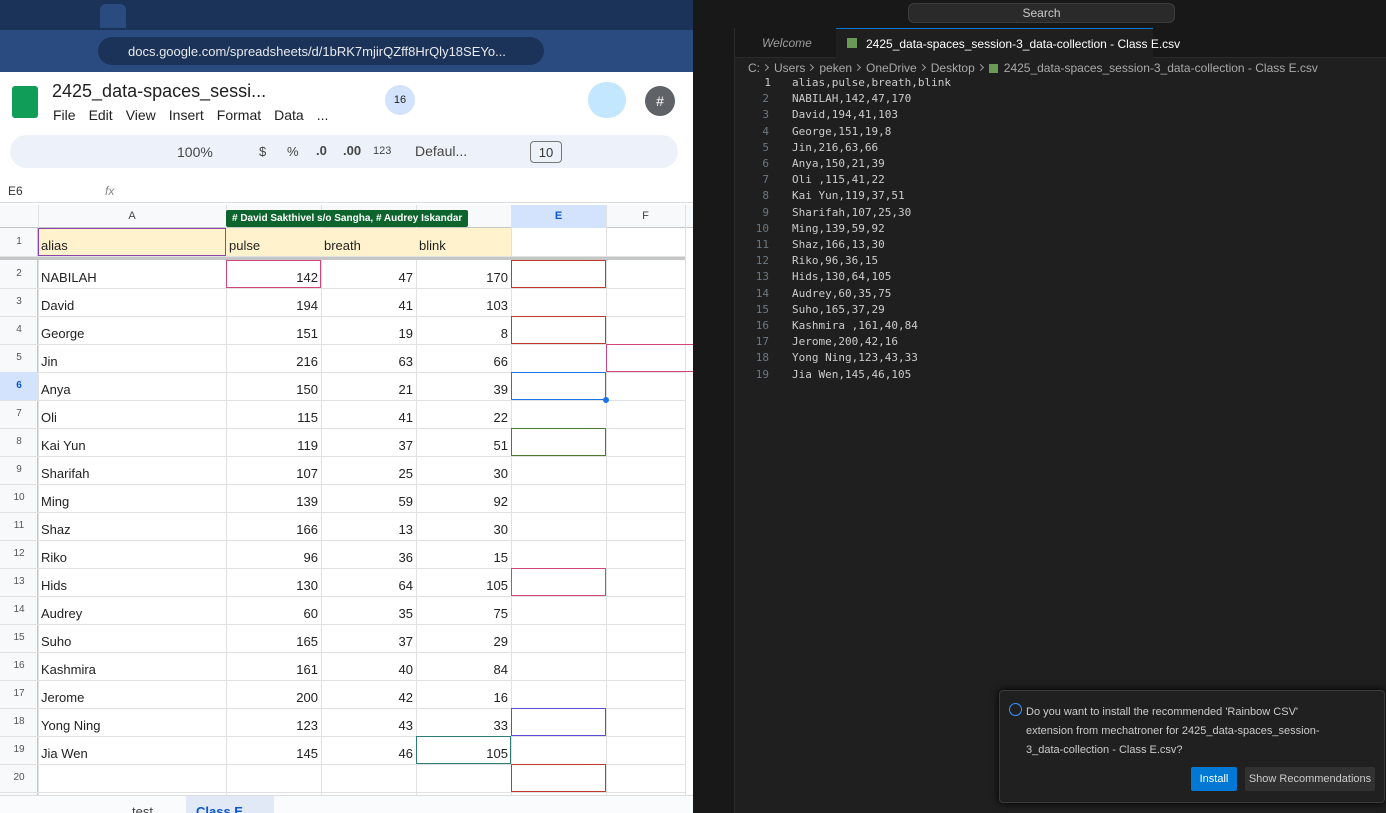 This screenshot has width=1386, height=813. Describe the element at coordinates (405, 361) in the screenshot. I see `cell: 63` at that location.